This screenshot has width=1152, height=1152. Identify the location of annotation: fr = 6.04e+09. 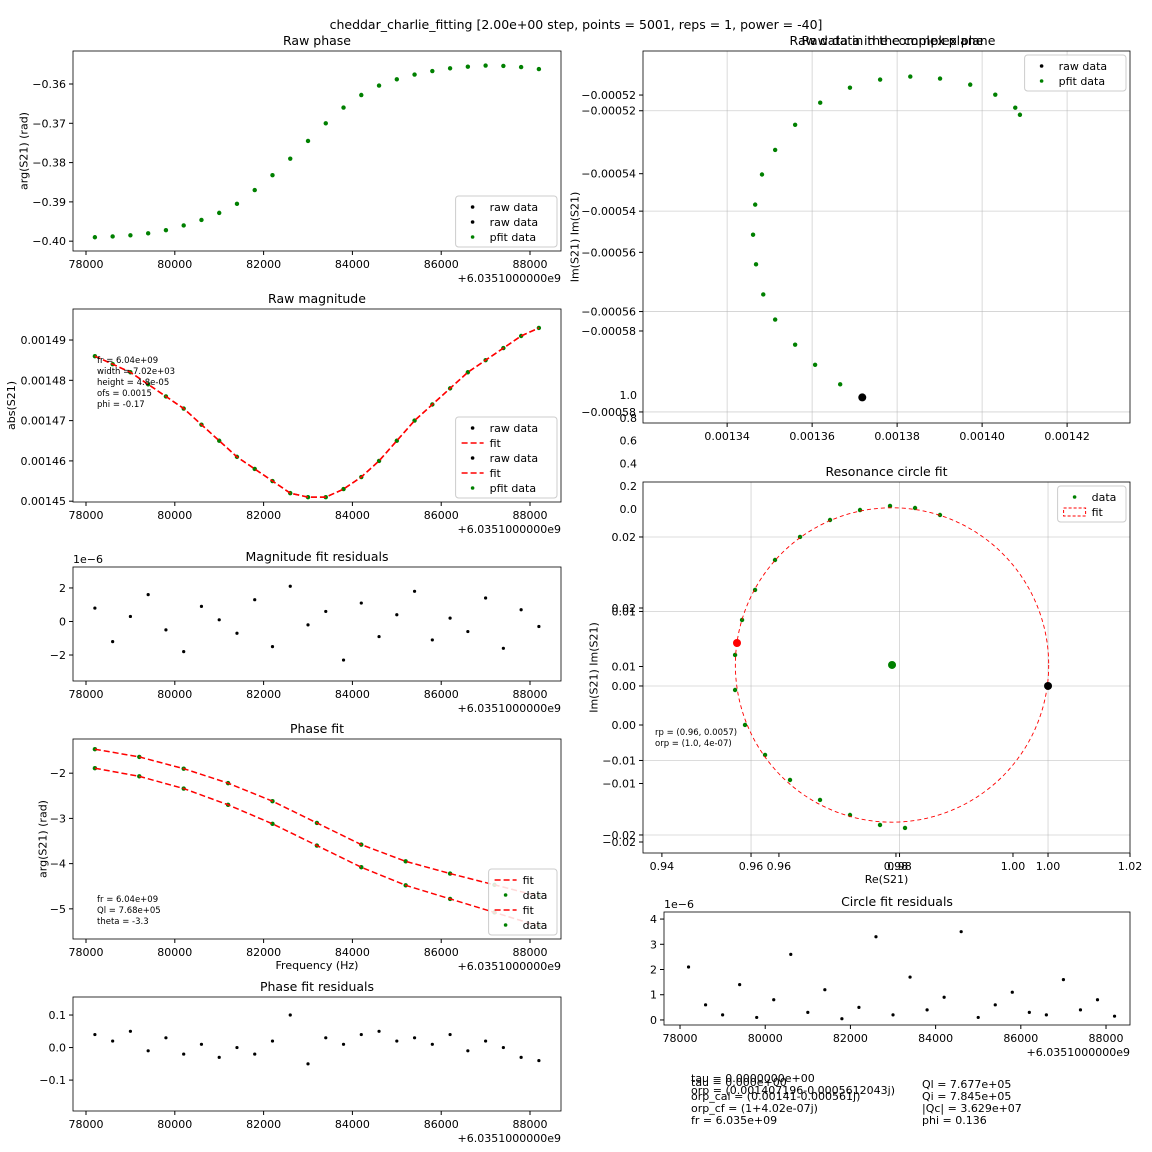
(127, 900).